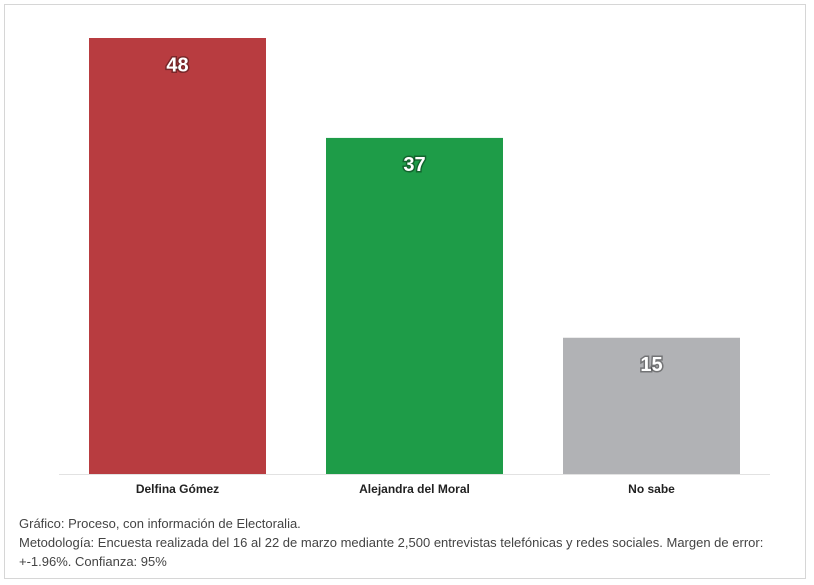  What do you see at coordinates (651, 489) in the screenshot?
I see `x-tick-label: No sabe` at bounding box center [651, 489].